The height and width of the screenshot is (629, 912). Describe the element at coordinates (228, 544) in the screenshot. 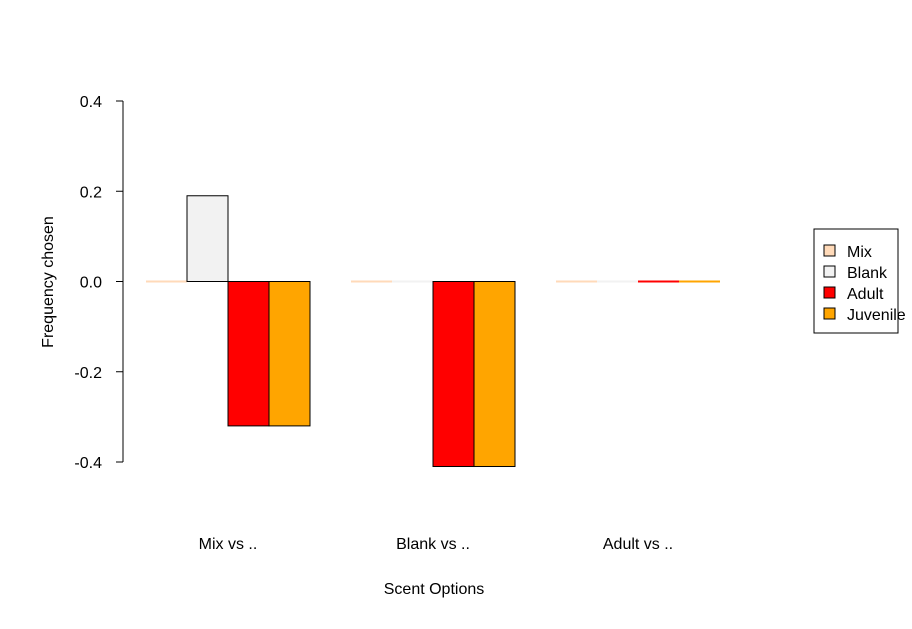

I see `x-tick-label: Mix vs ..` at that location.